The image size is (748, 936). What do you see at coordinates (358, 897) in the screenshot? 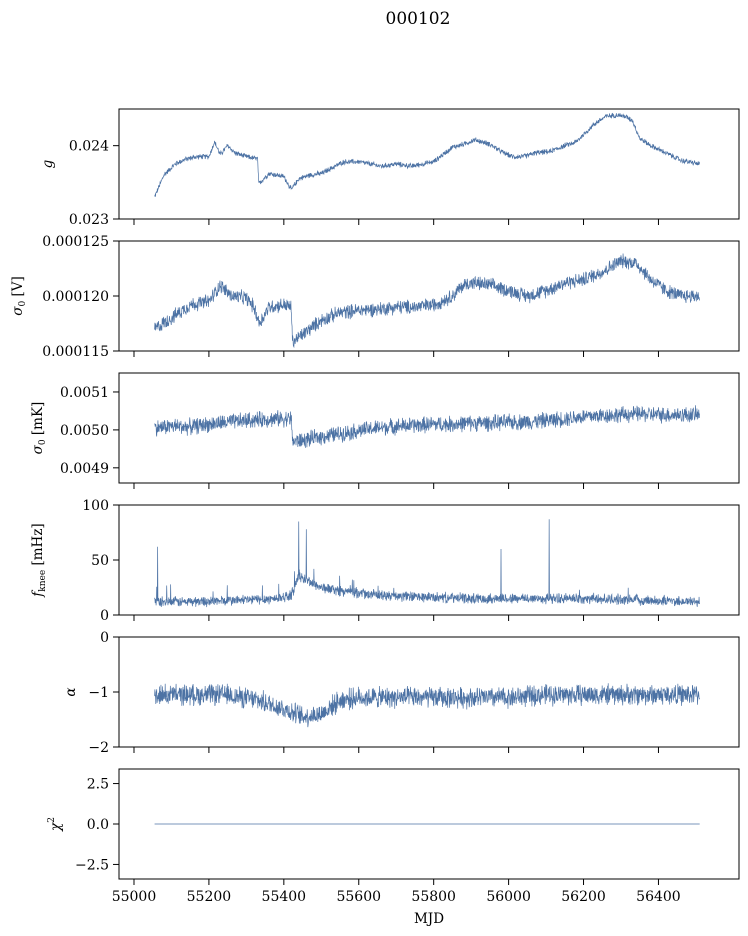
I see `x-tick-label: 55600` at bounding box center [358, 897].